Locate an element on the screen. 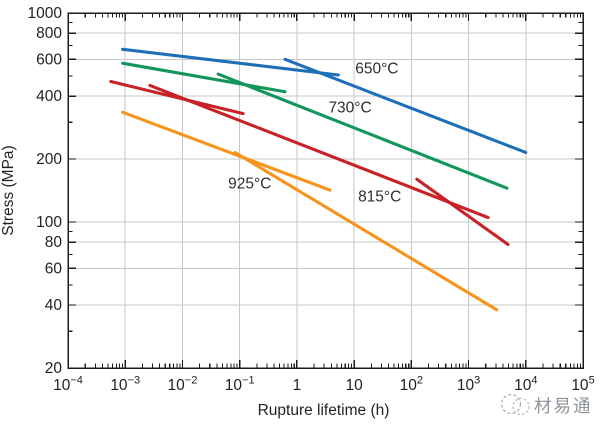 This screenshot has width=601, height=430. x-tick-label: 10⁻¹ is located at coordinates (240, 385).